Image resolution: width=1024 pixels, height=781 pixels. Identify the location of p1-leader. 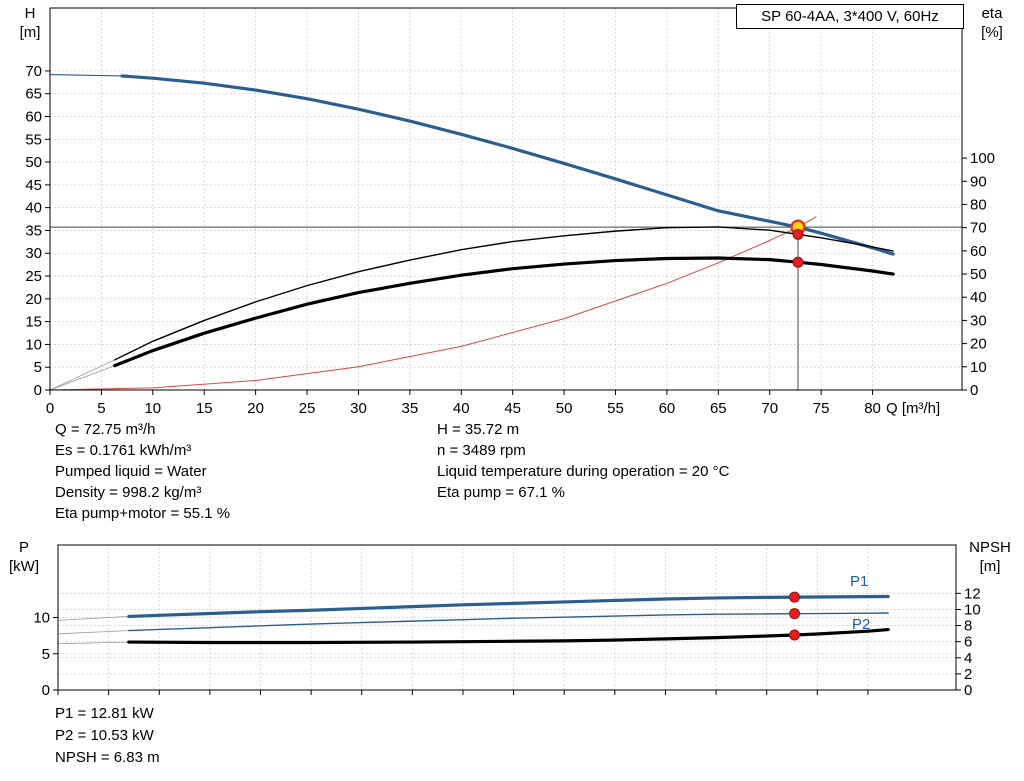
(93, 618).